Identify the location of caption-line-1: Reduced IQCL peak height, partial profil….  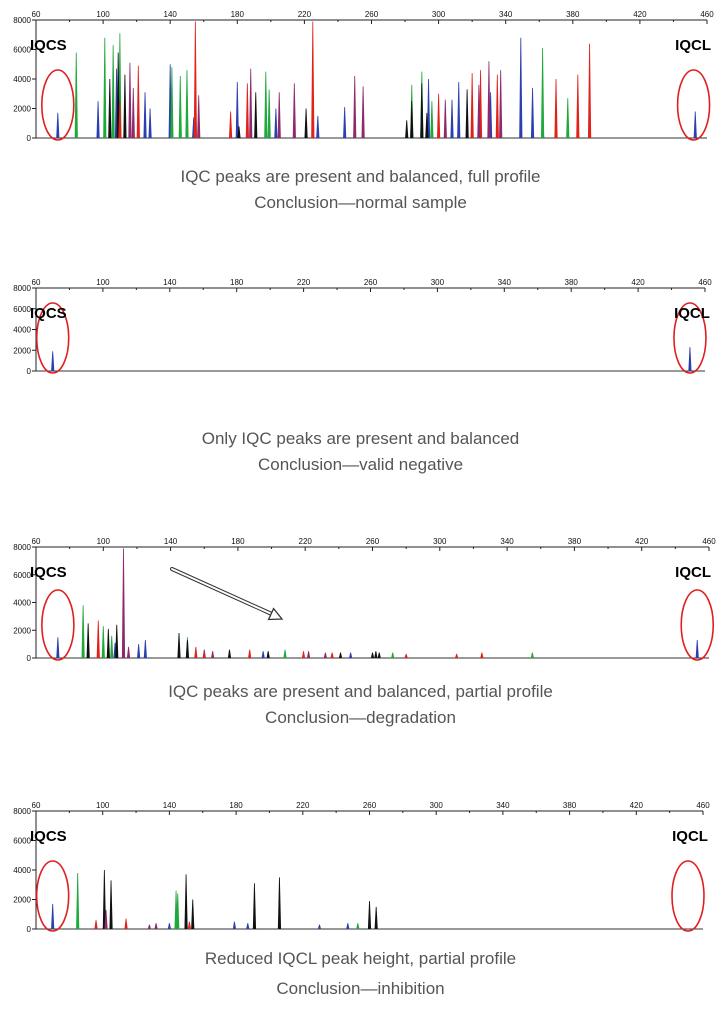
(360, 958).